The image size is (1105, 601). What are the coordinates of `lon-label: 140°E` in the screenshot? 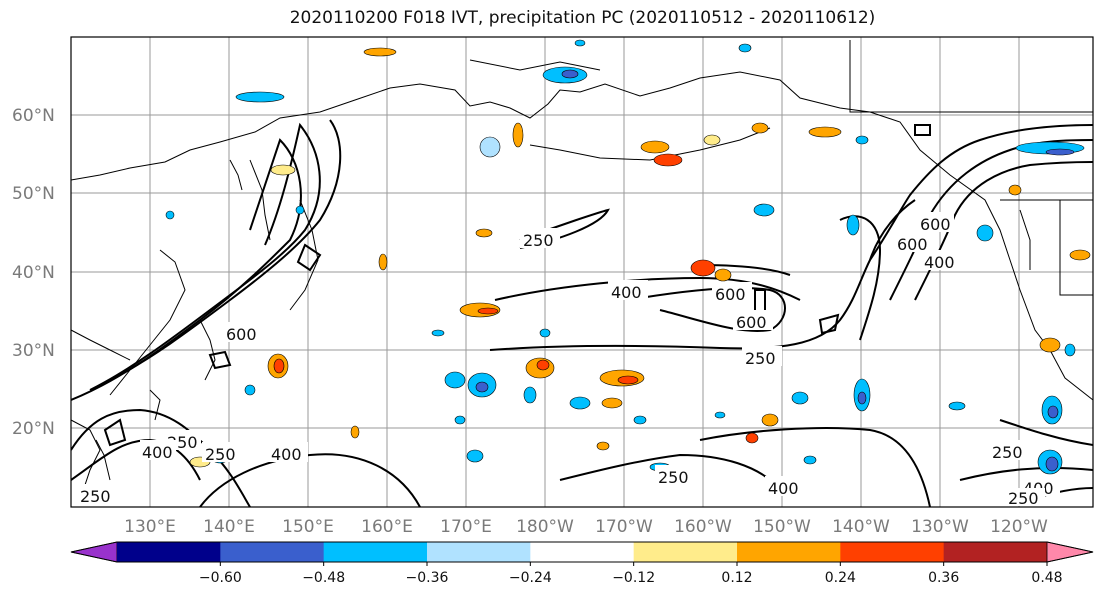 It's located at (229, 527).